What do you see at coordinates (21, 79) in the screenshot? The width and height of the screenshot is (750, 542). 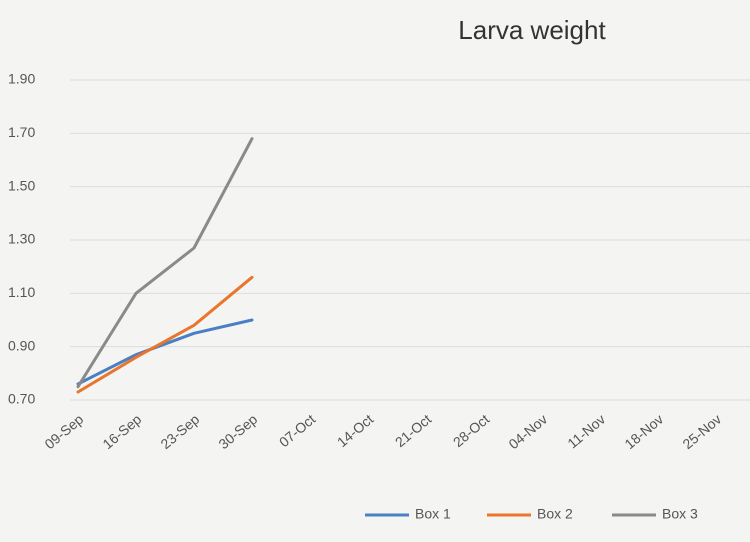 I see `y-tick-label: 1.90` at bounding box center [21, 79].